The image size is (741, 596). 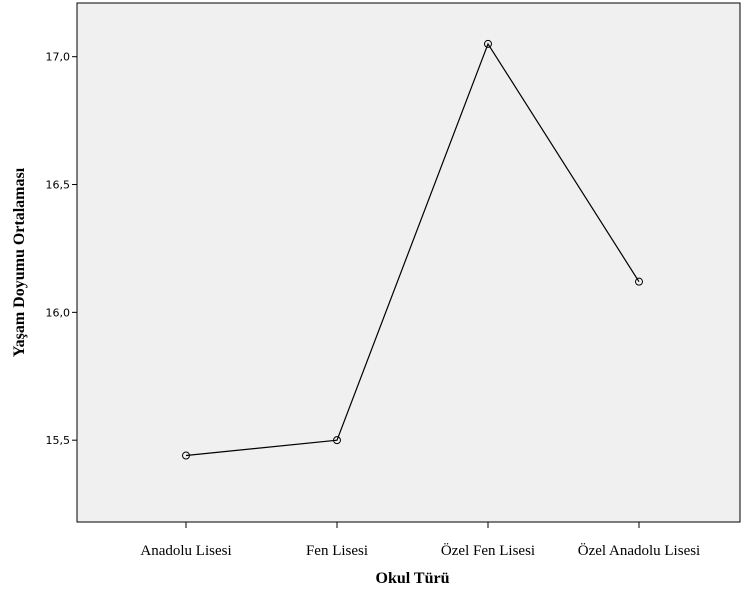 I want to click on x-tick-label: Anadolu Lisesi, so click(x=185, y=551).